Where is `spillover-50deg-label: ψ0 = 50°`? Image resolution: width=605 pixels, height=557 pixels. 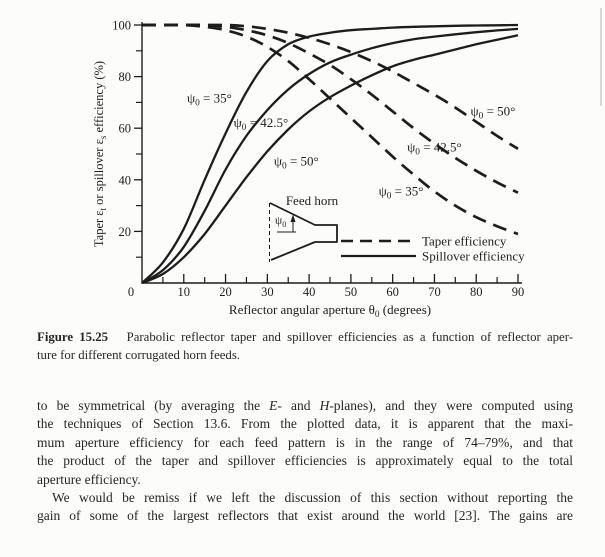
spillover-50deg-label: ψ0 = 50° is located at coordinates (296, 163).